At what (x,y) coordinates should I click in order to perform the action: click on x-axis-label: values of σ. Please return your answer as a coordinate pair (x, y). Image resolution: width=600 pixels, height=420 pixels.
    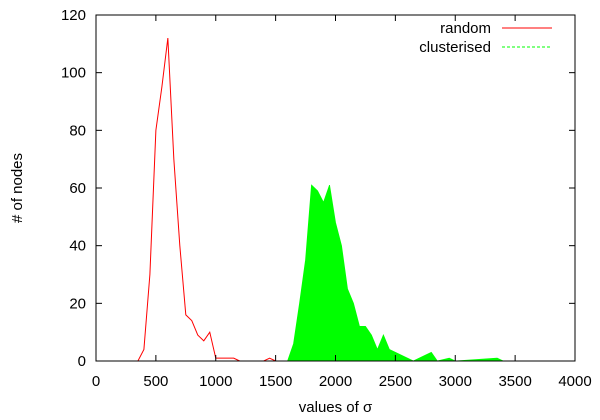
    Looking at the image, I should click on (336, 407).